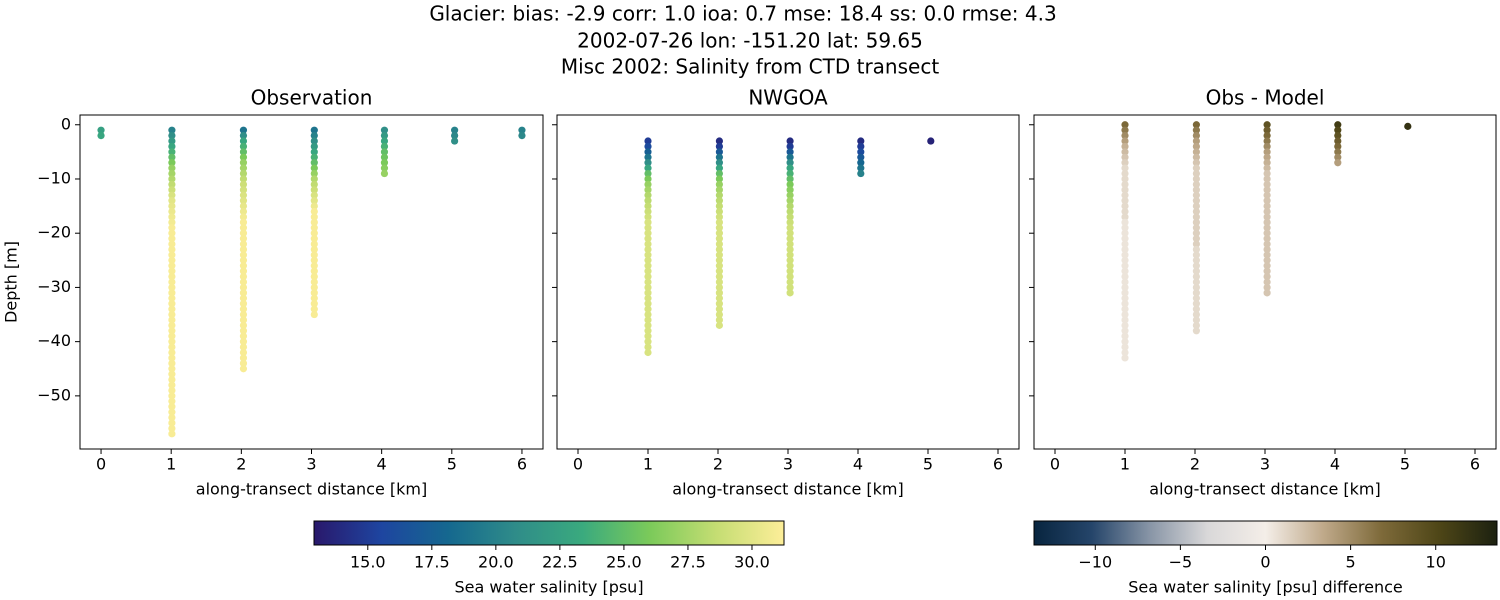 The width and height of the screenshot is (1500, 600). Describe the element at coordinates (1265, 98) in the screenshot. I see `panel-title: Obs - Model` at that location.